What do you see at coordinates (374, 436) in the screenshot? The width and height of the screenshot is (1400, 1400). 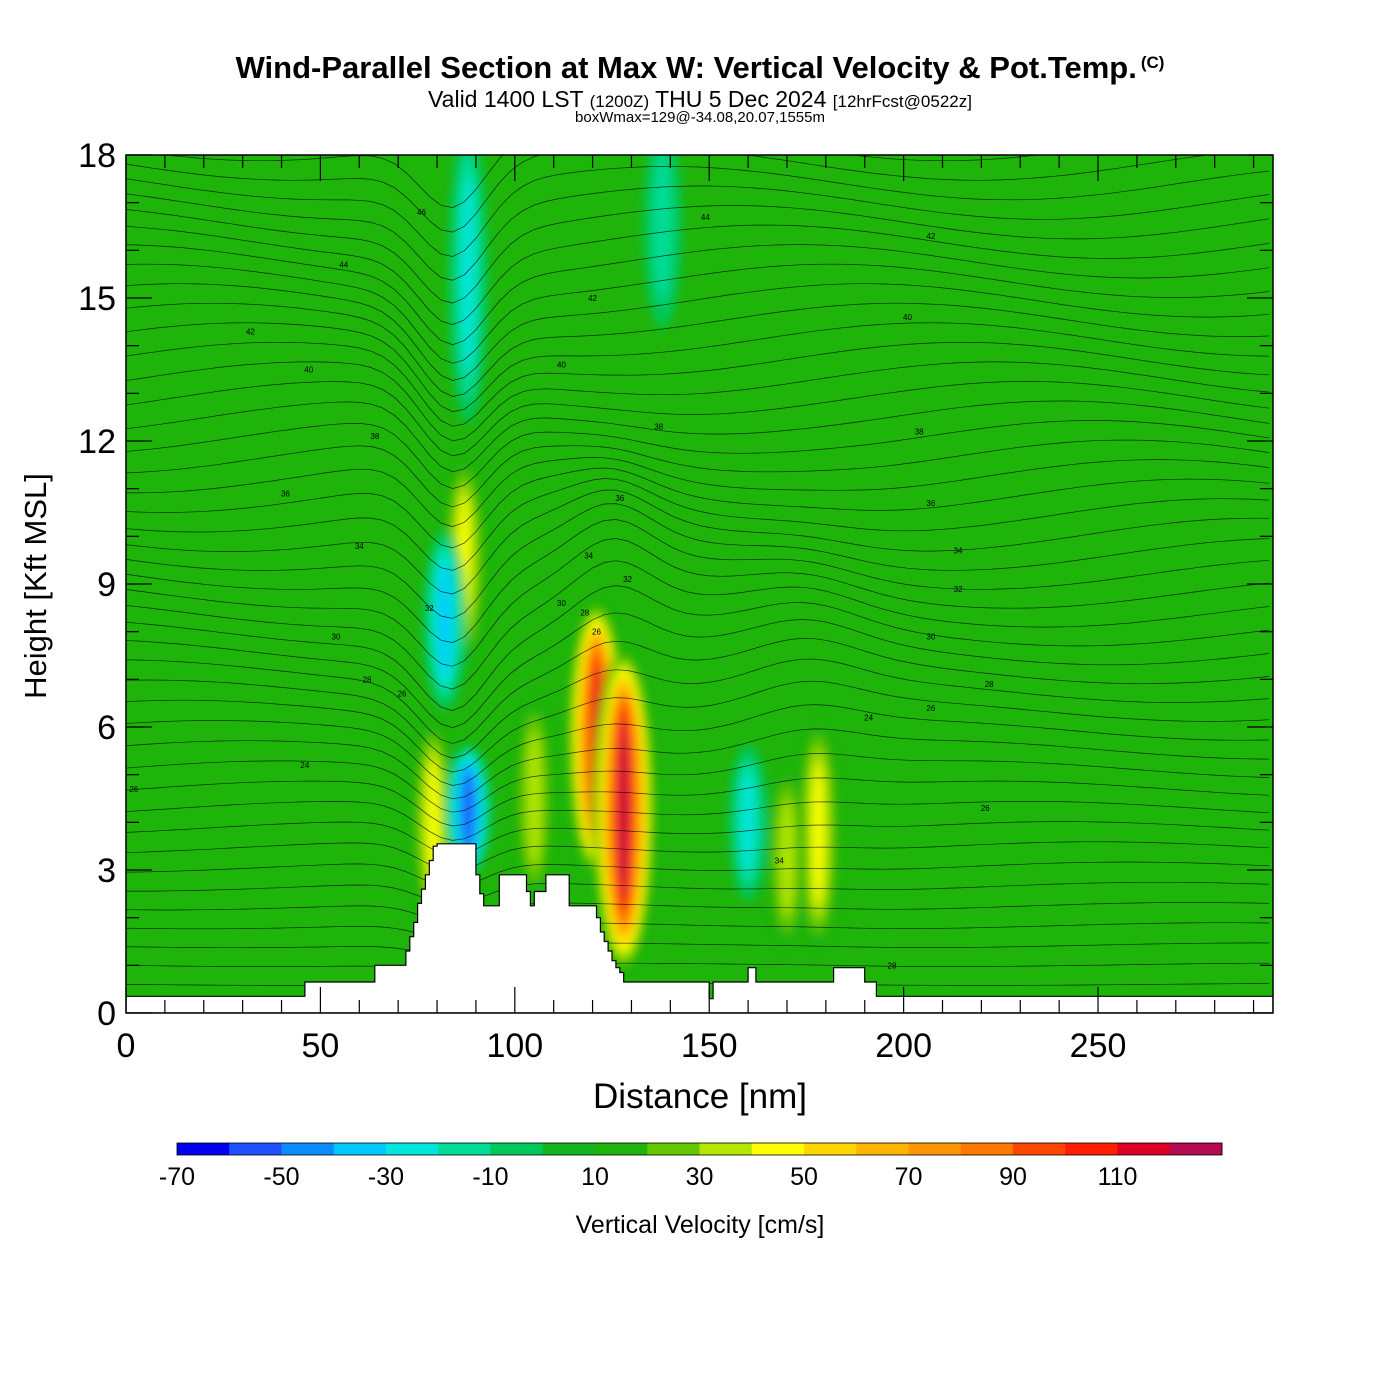 I see `theta-contour-label: 38` at bounding box center [374, 436].